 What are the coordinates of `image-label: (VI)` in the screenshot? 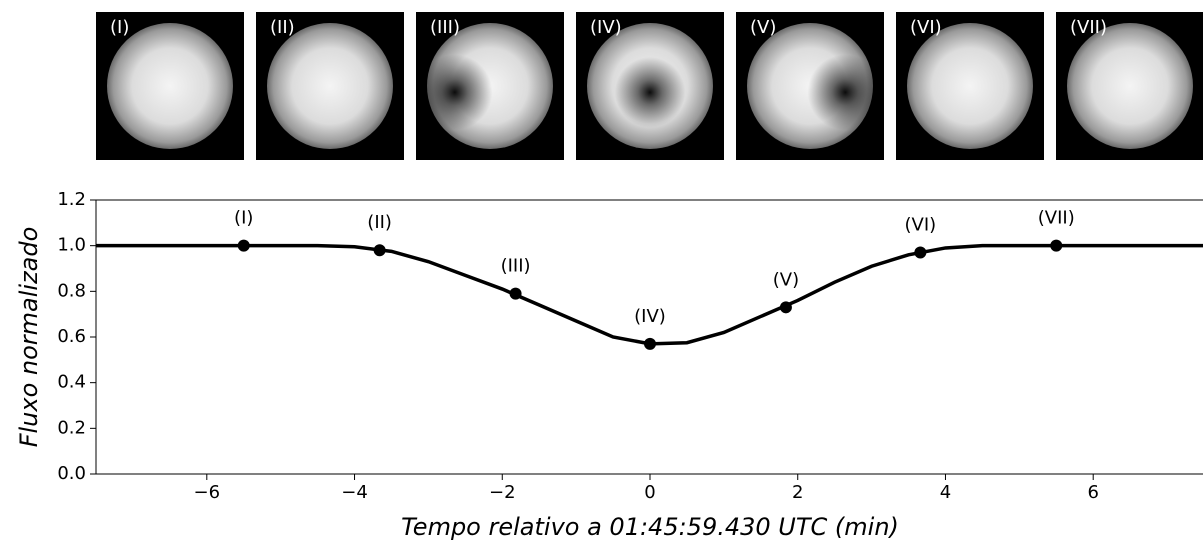 It's located at (926, 27).